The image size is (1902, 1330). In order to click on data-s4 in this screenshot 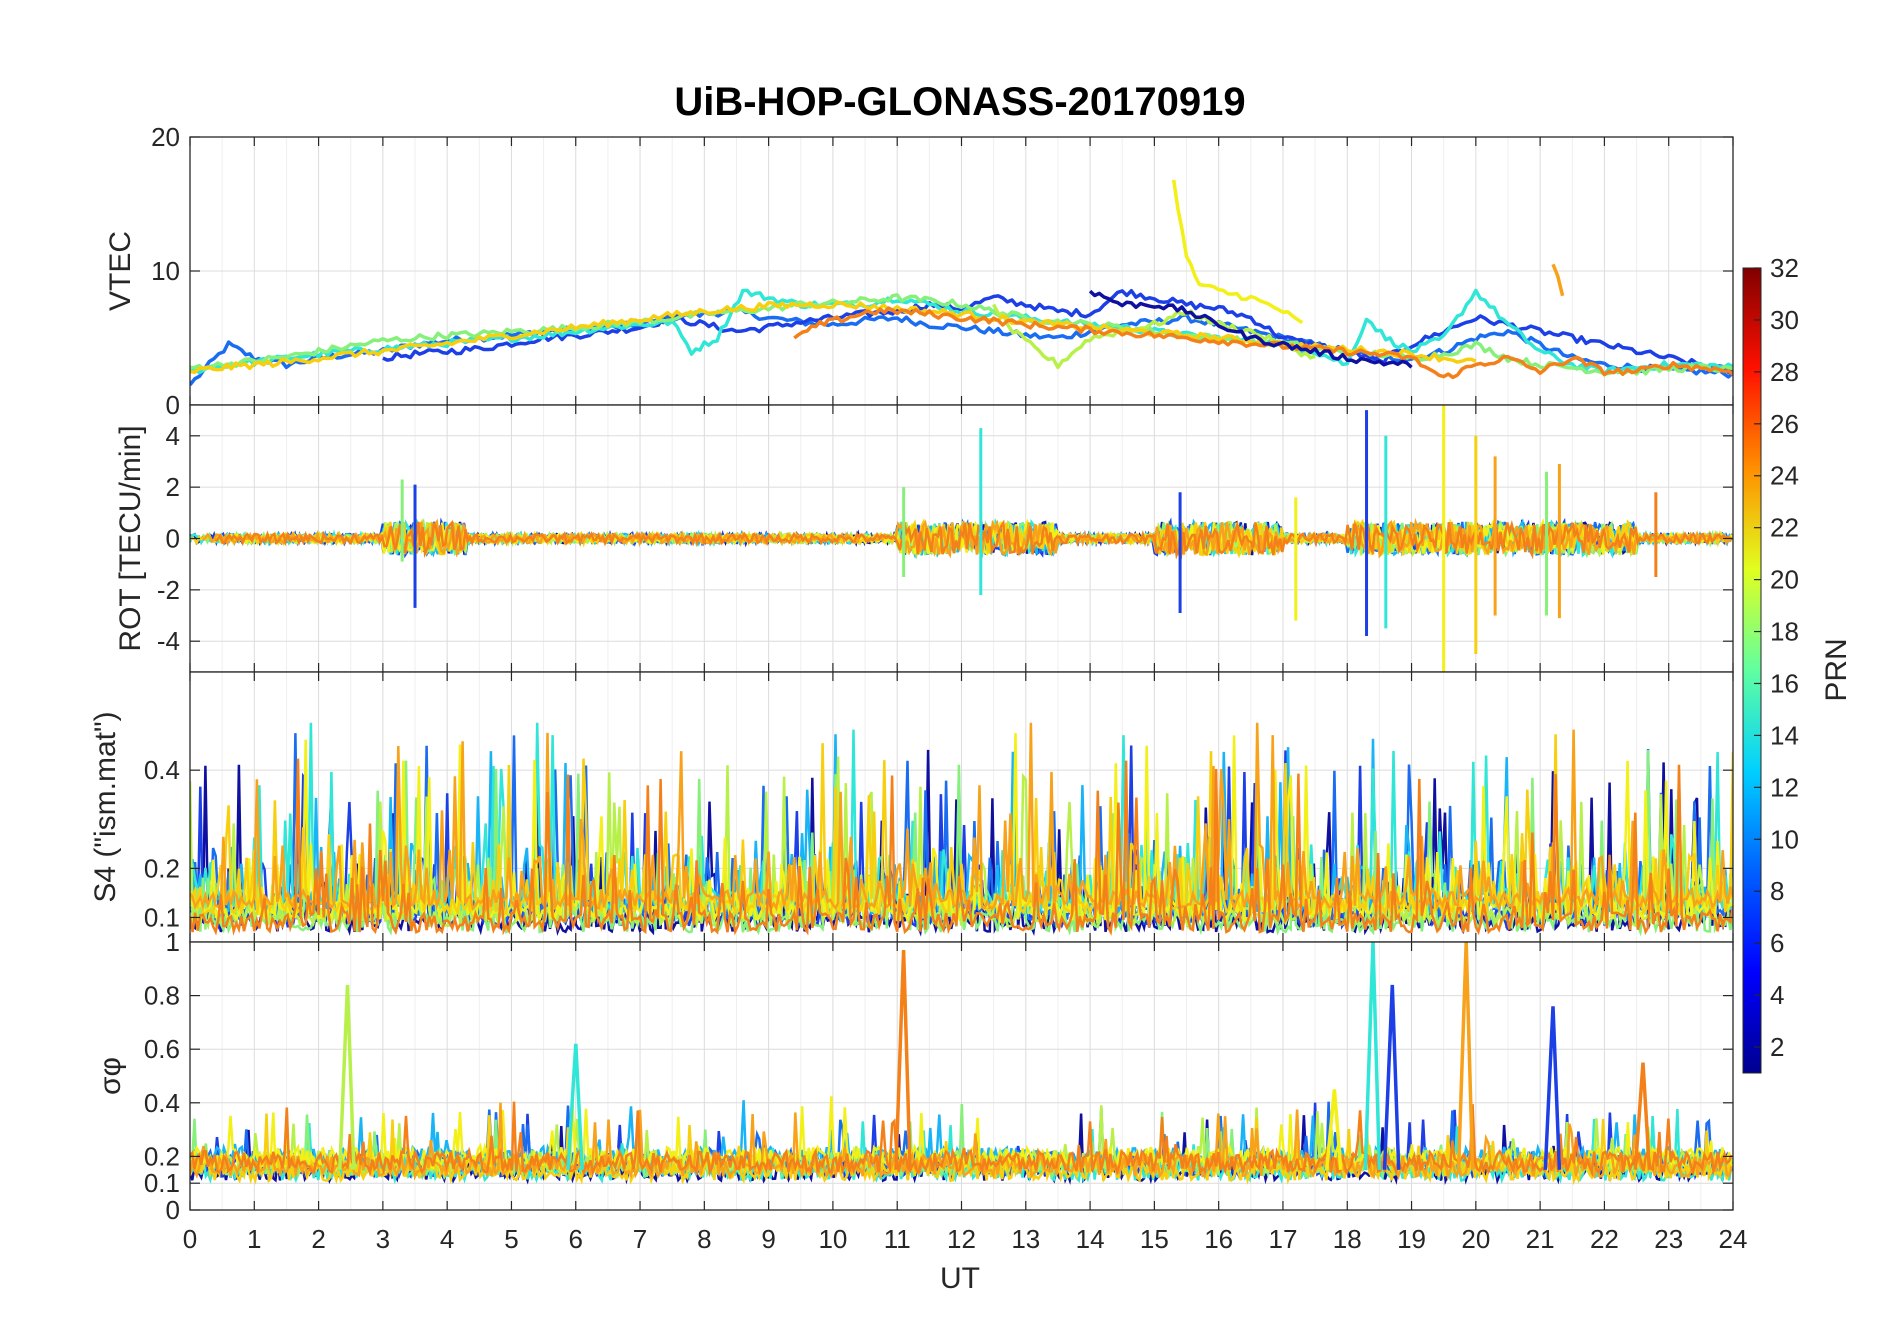, I will do `click(961, 829)`.